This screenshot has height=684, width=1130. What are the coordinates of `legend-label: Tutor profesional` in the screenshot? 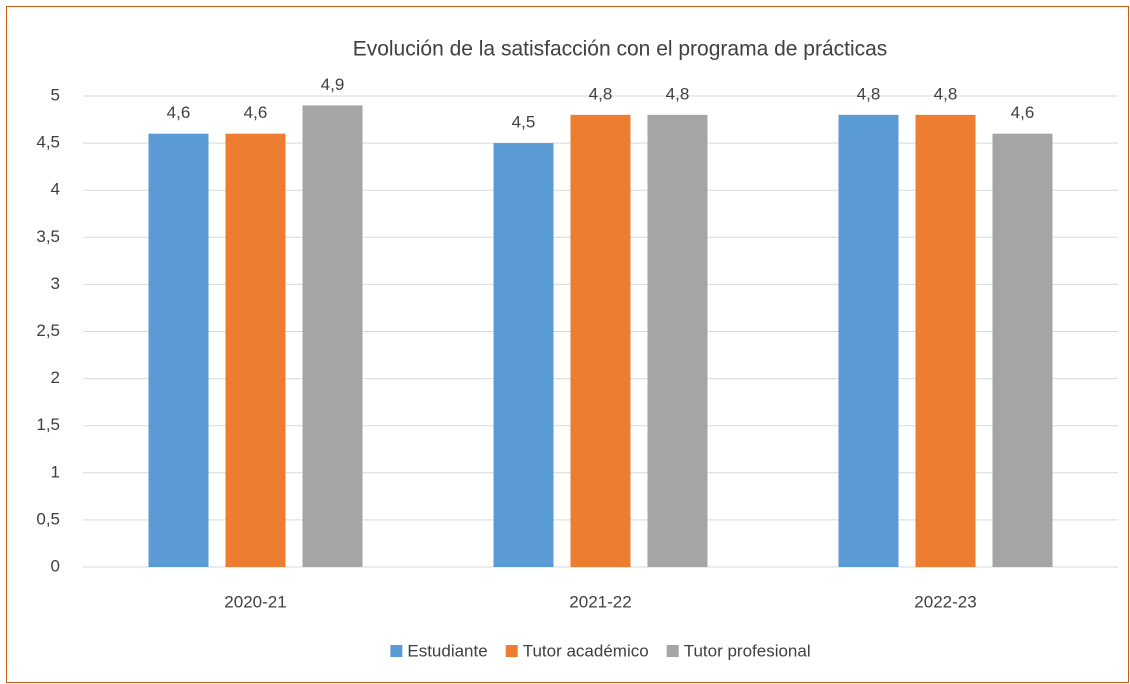 It's located at (747, 650).